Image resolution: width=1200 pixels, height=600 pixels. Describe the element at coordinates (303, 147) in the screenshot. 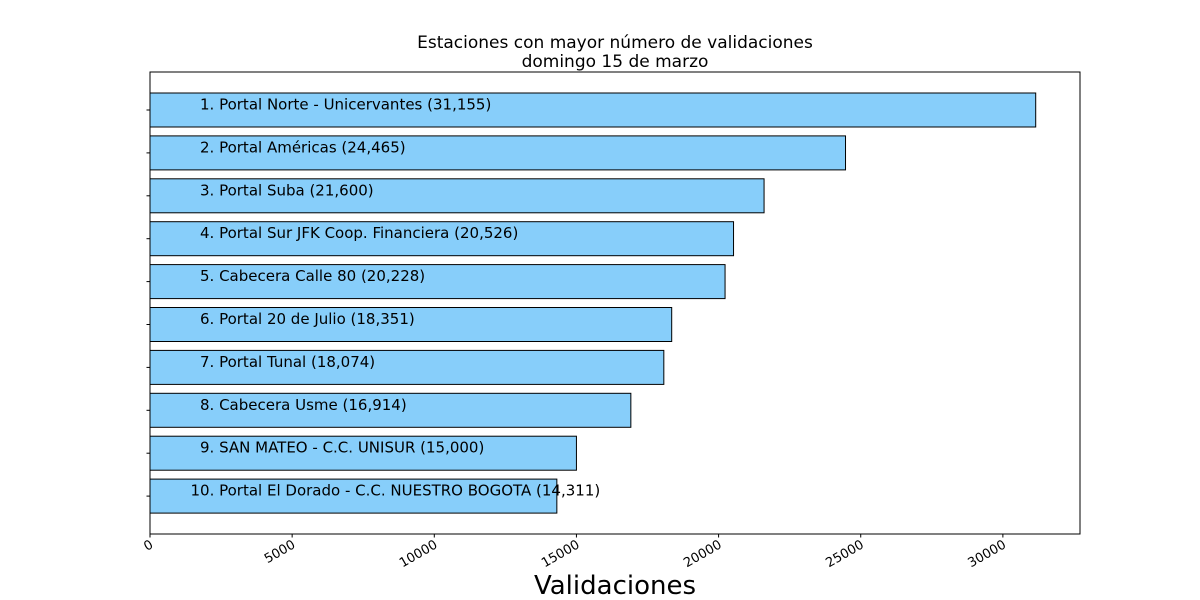

I see `bar-label-2: 2. Portal Américas (24,465)` at that location.